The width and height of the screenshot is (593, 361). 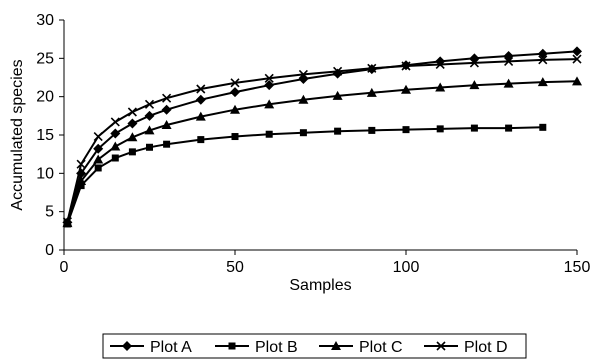 What do you see at coordinates (314, 346) in the screenshot?
I see `chart-legend: Plot A Plot B Plot C Plot D` at bounding box center [314, 346].